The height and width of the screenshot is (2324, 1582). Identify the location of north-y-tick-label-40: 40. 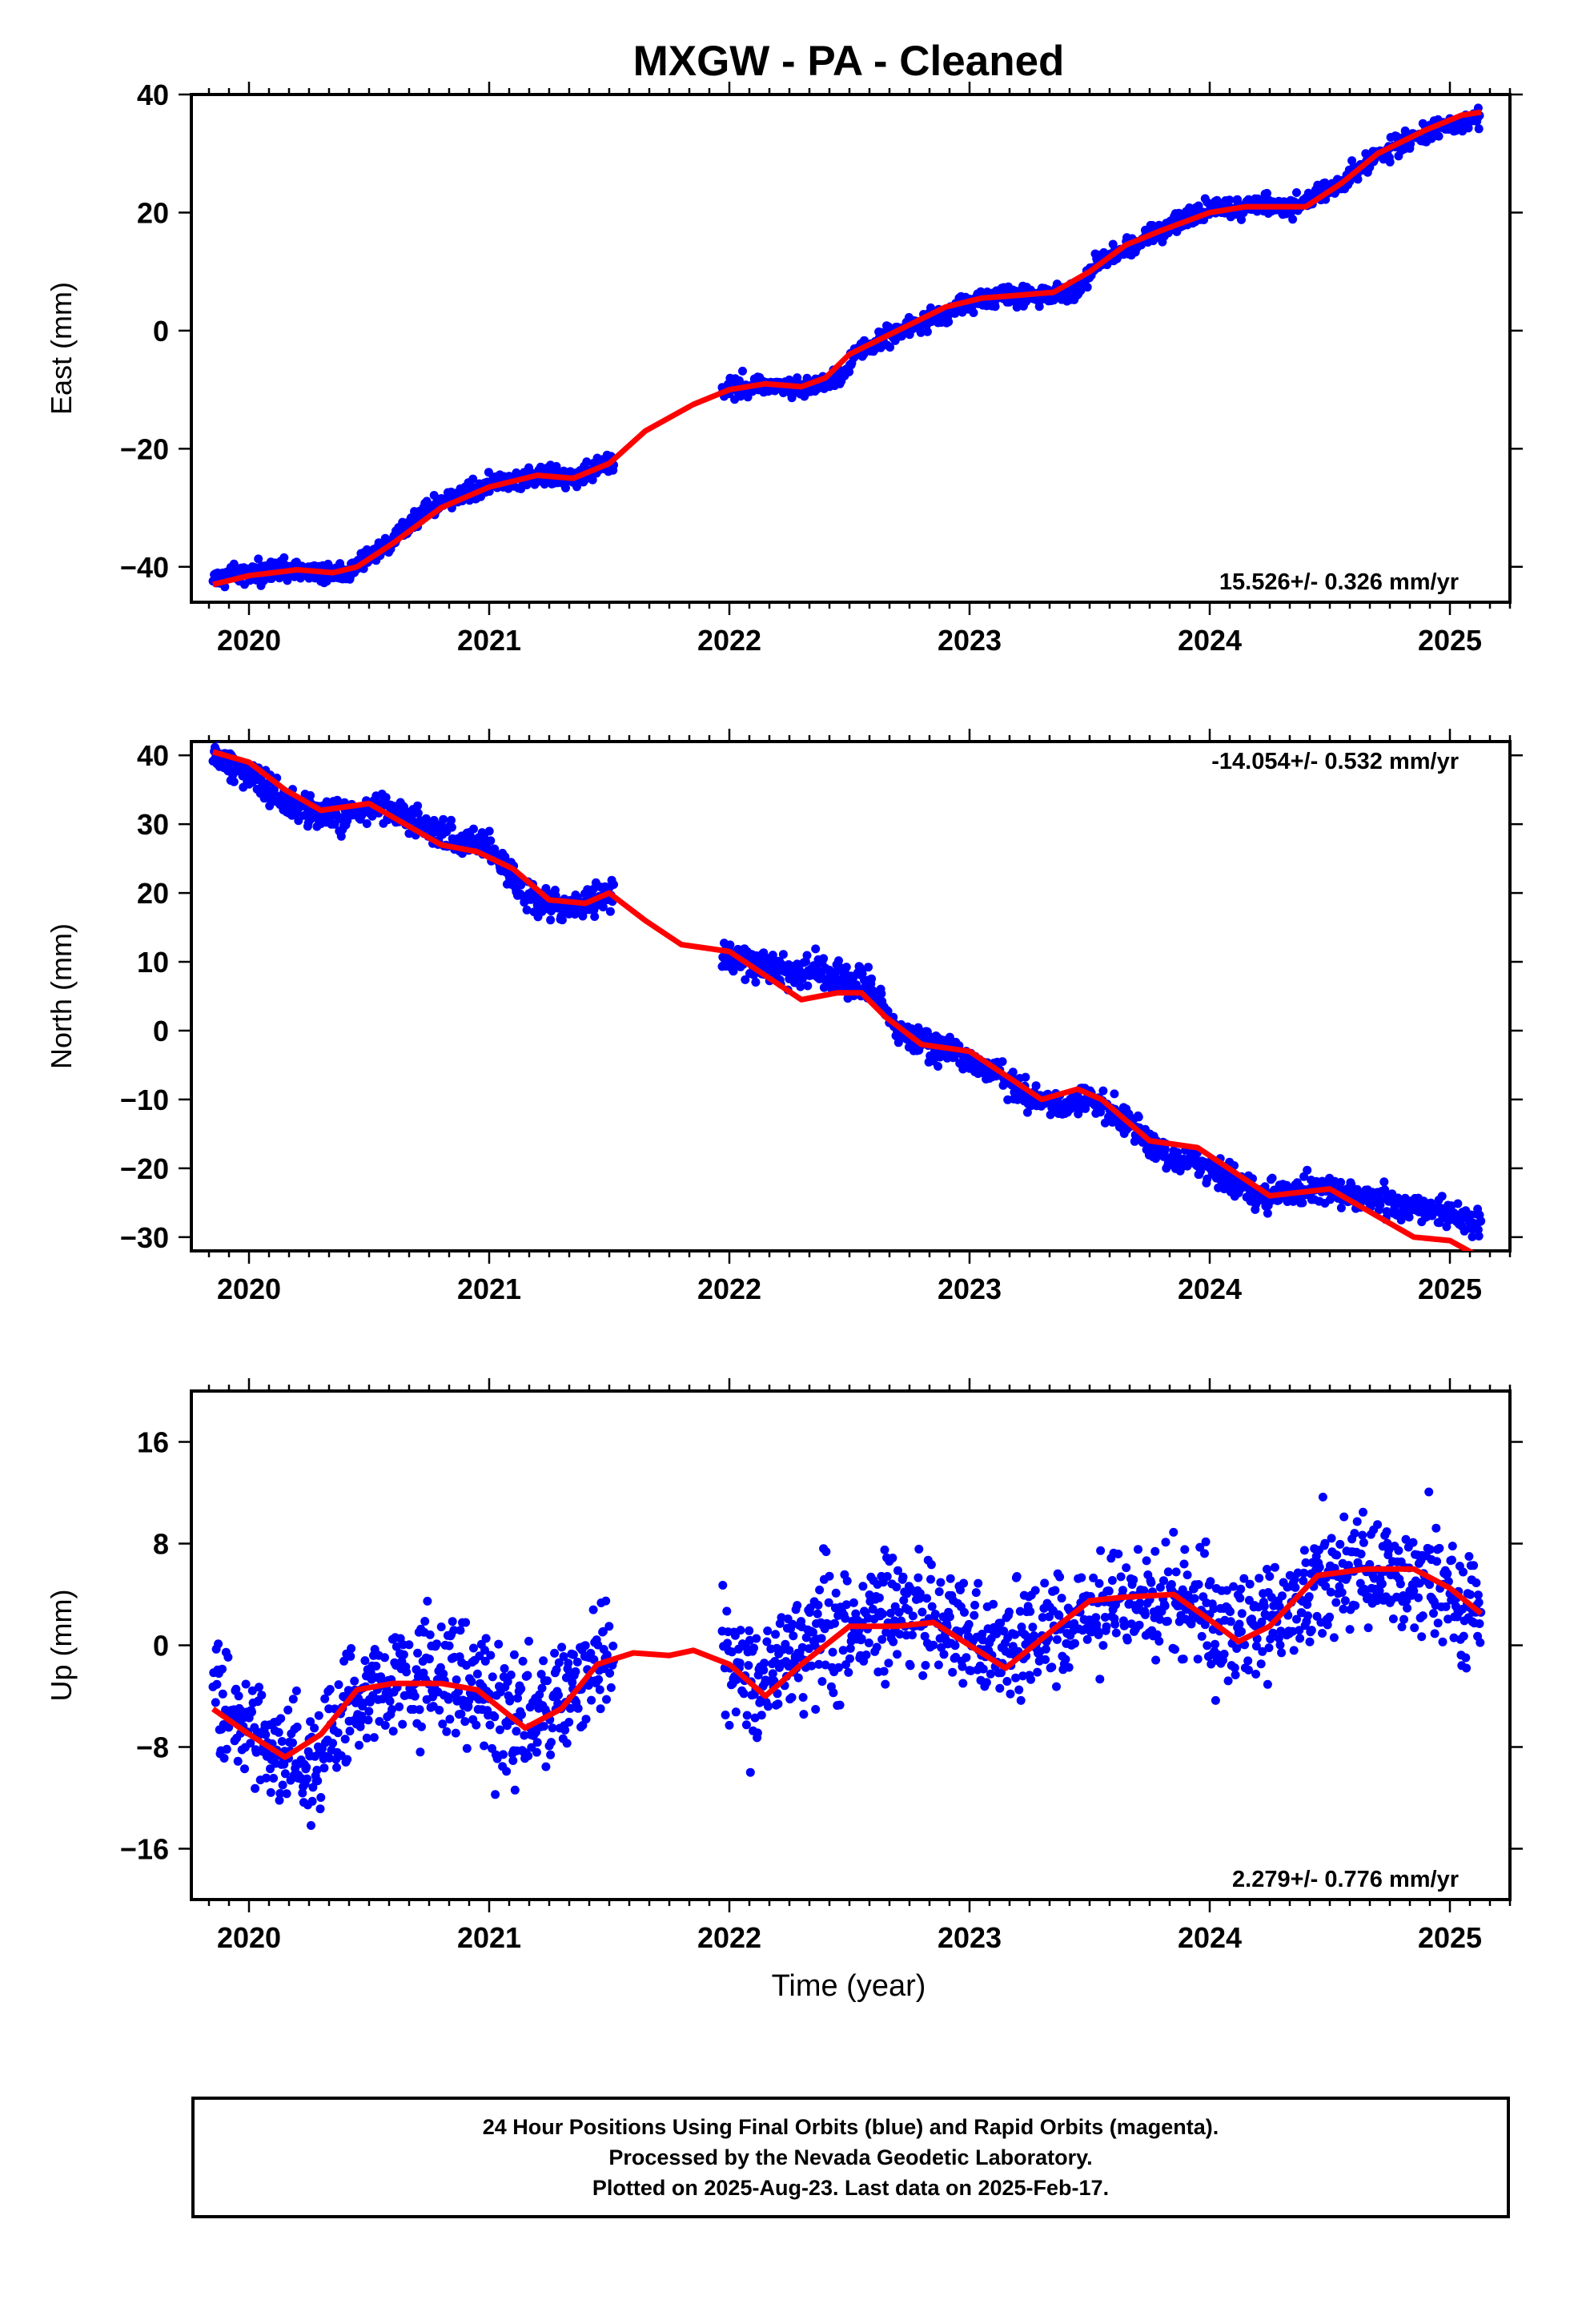
(153, 755).